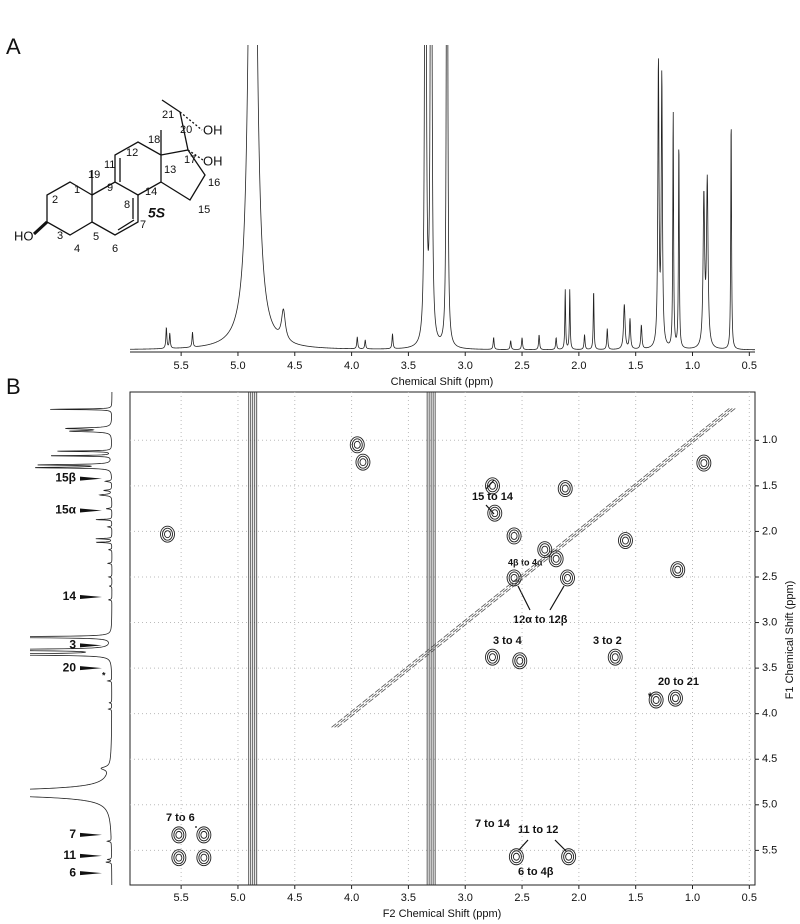  I want to click on f1-projection, so click(71, 638).